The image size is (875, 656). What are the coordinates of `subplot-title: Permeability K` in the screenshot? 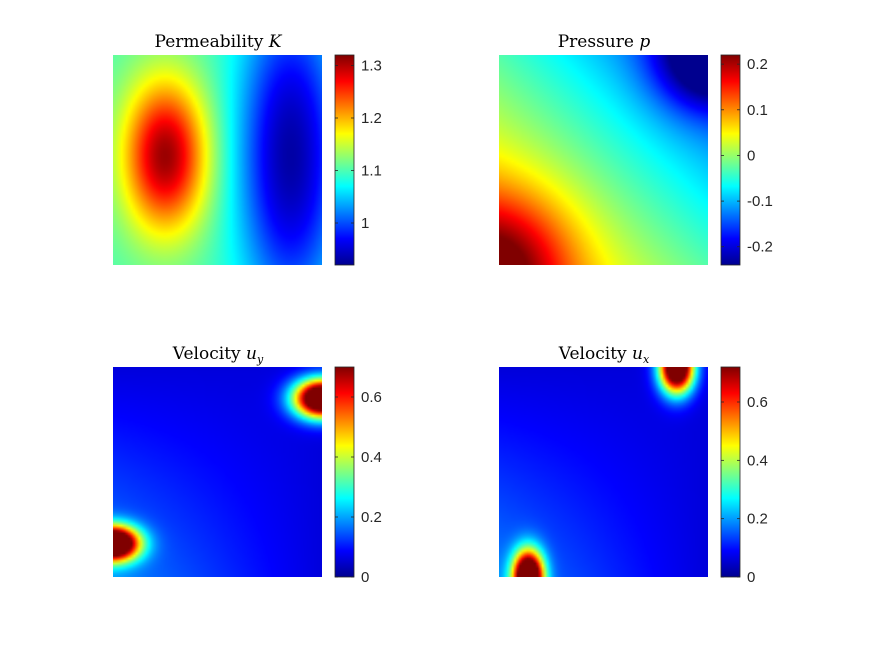 It's located at (219, 42).